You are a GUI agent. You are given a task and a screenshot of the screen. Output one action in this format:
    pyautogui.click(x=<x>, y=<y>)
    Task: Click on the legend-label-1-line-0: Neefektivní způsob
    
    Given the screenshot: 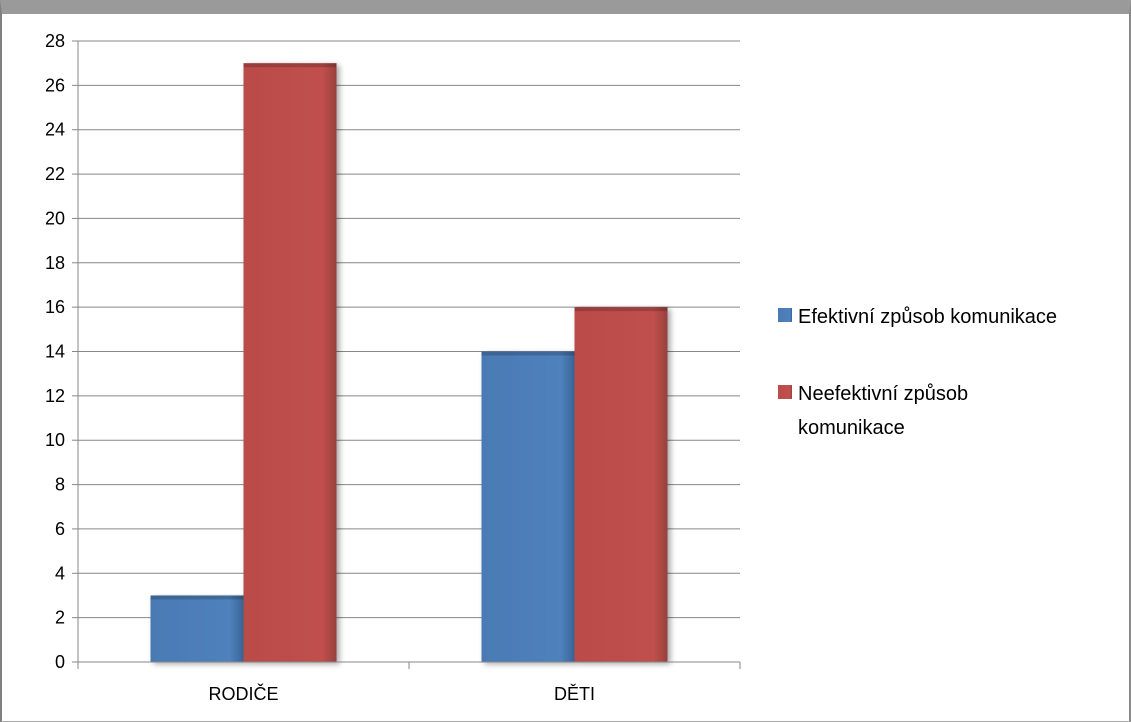 What is the action you would take?
    pyautogui.click(x=883, y=394)
    